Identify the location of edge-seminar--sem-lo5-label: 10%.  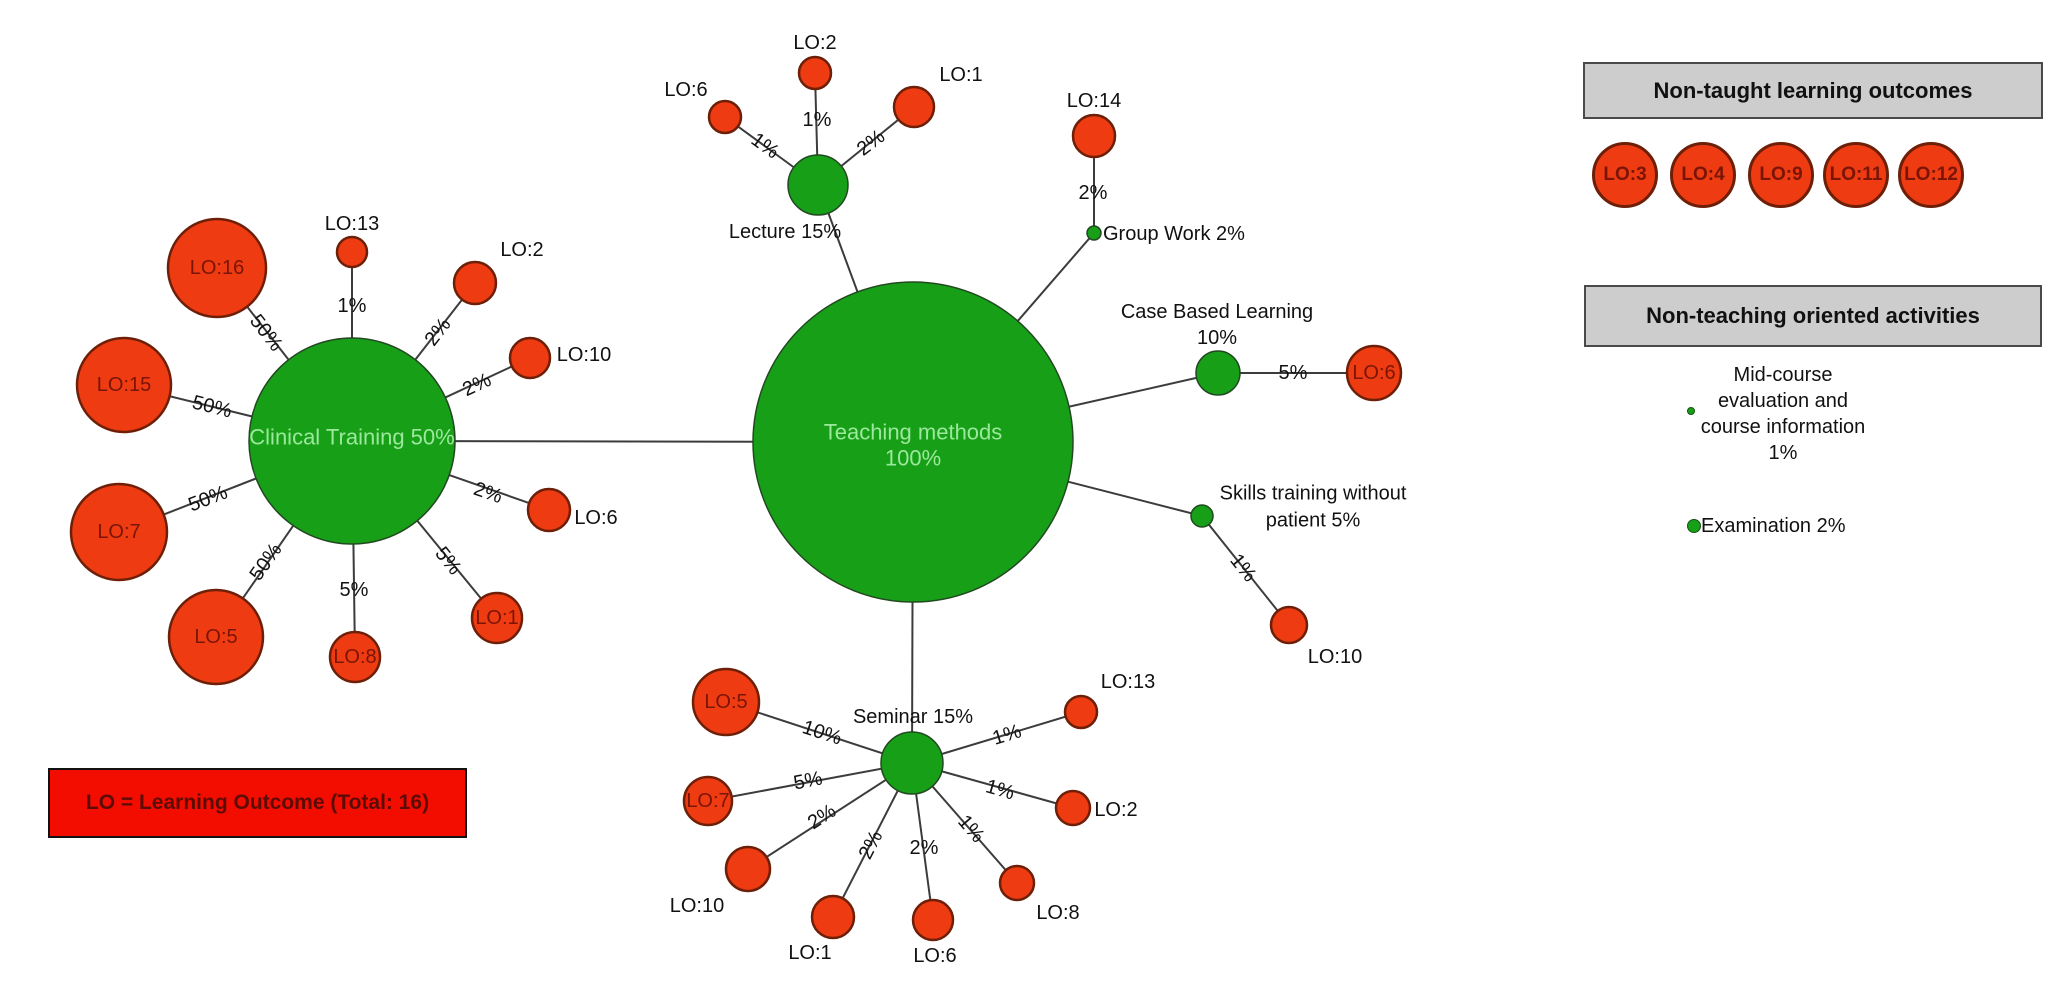
(822, 732).